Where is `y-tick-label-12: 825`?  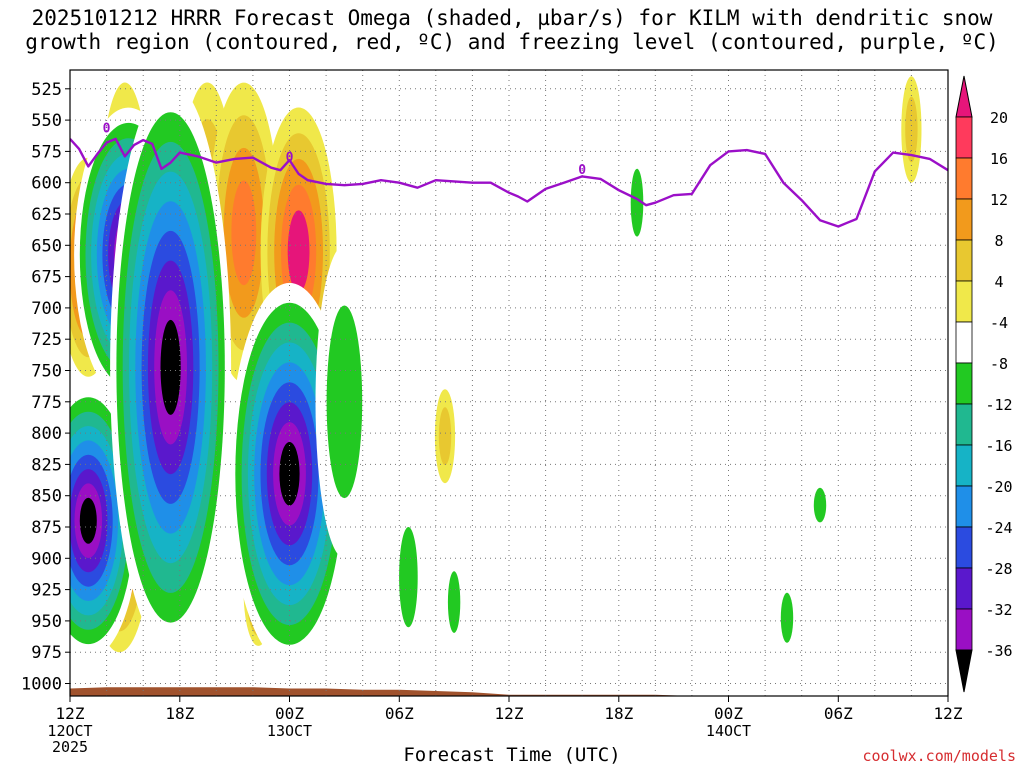 y-tick-label-12: 825 is located at coordinates (46, 465).